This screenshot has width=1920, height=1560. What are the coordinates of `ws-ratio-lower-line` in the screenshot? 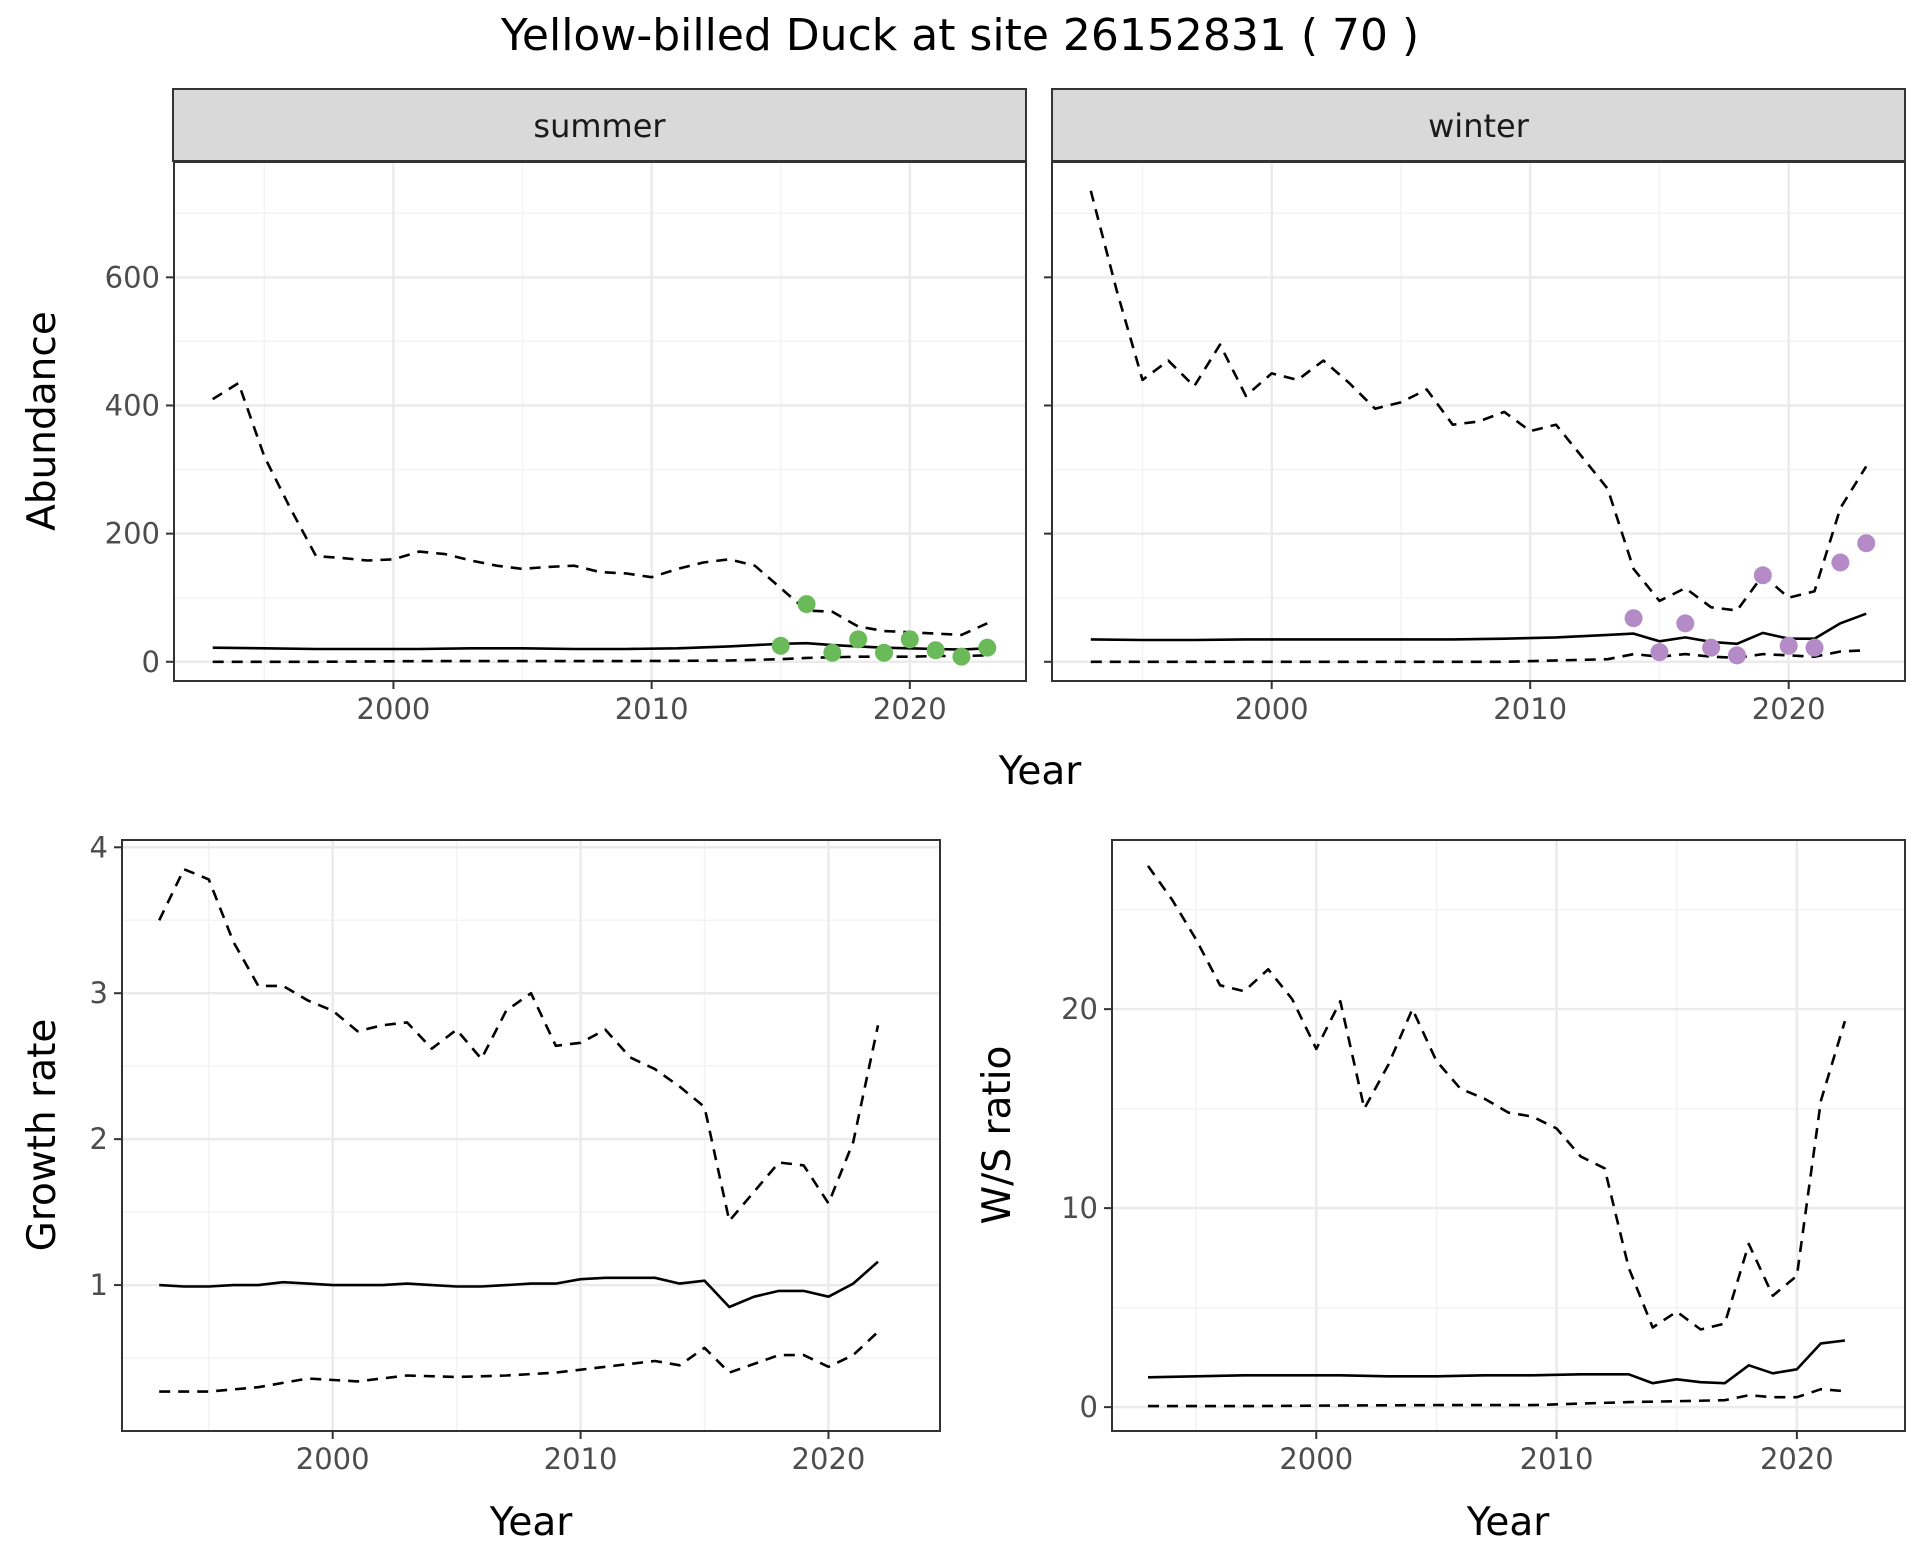 It's located at (1497, 1397).